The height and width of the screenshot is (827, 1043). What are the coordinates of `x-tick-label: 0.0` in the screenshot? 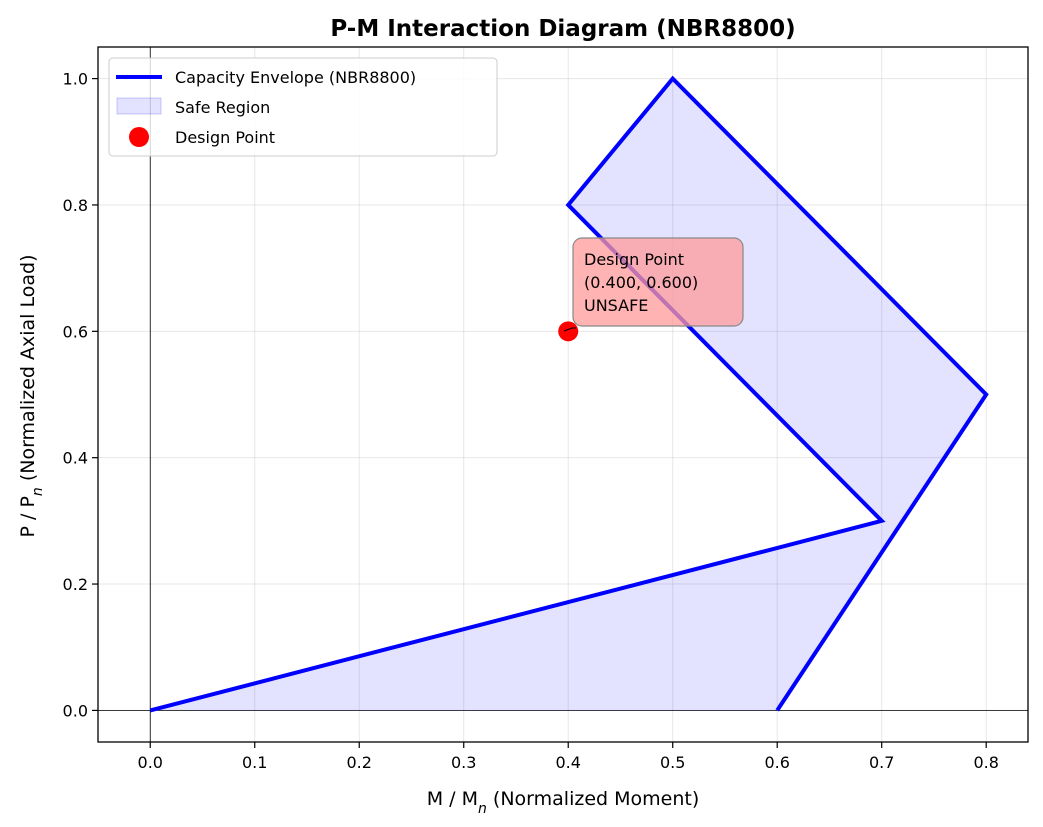 It's located at (150, 762).